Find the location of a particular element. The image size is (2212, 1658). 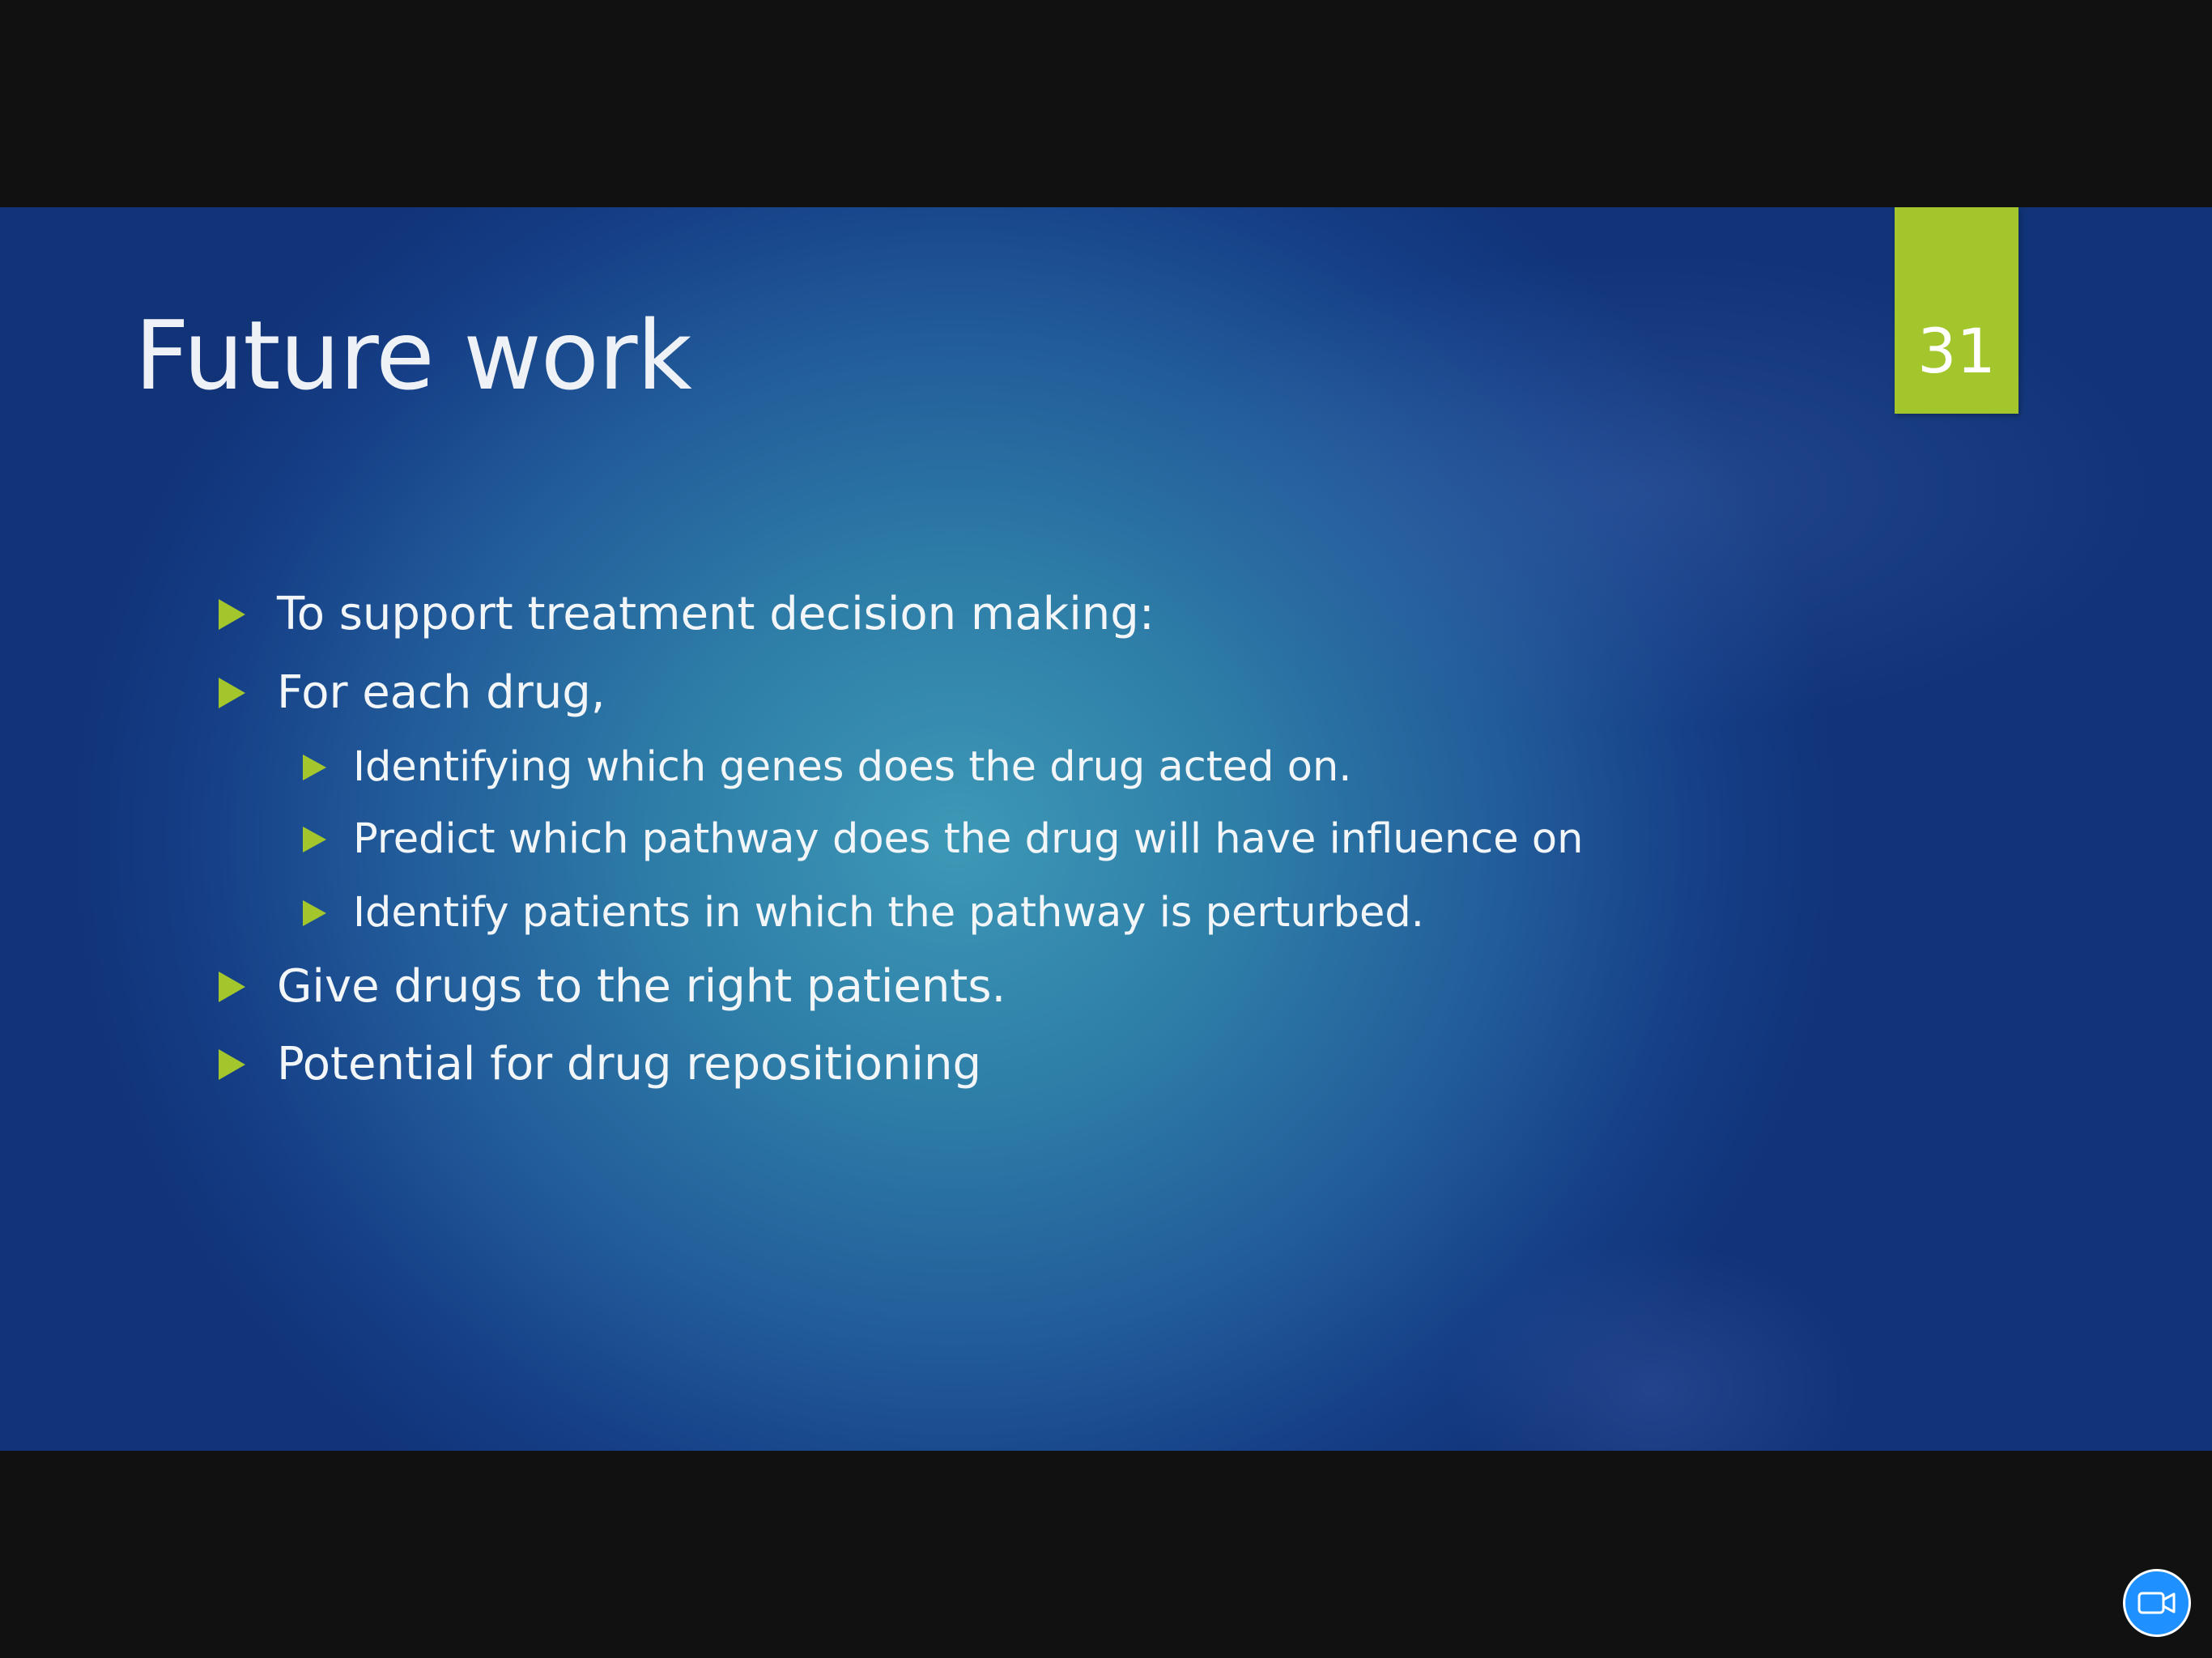

bullet-item: To support treatment decision making: is located at coordinates (687, 614).